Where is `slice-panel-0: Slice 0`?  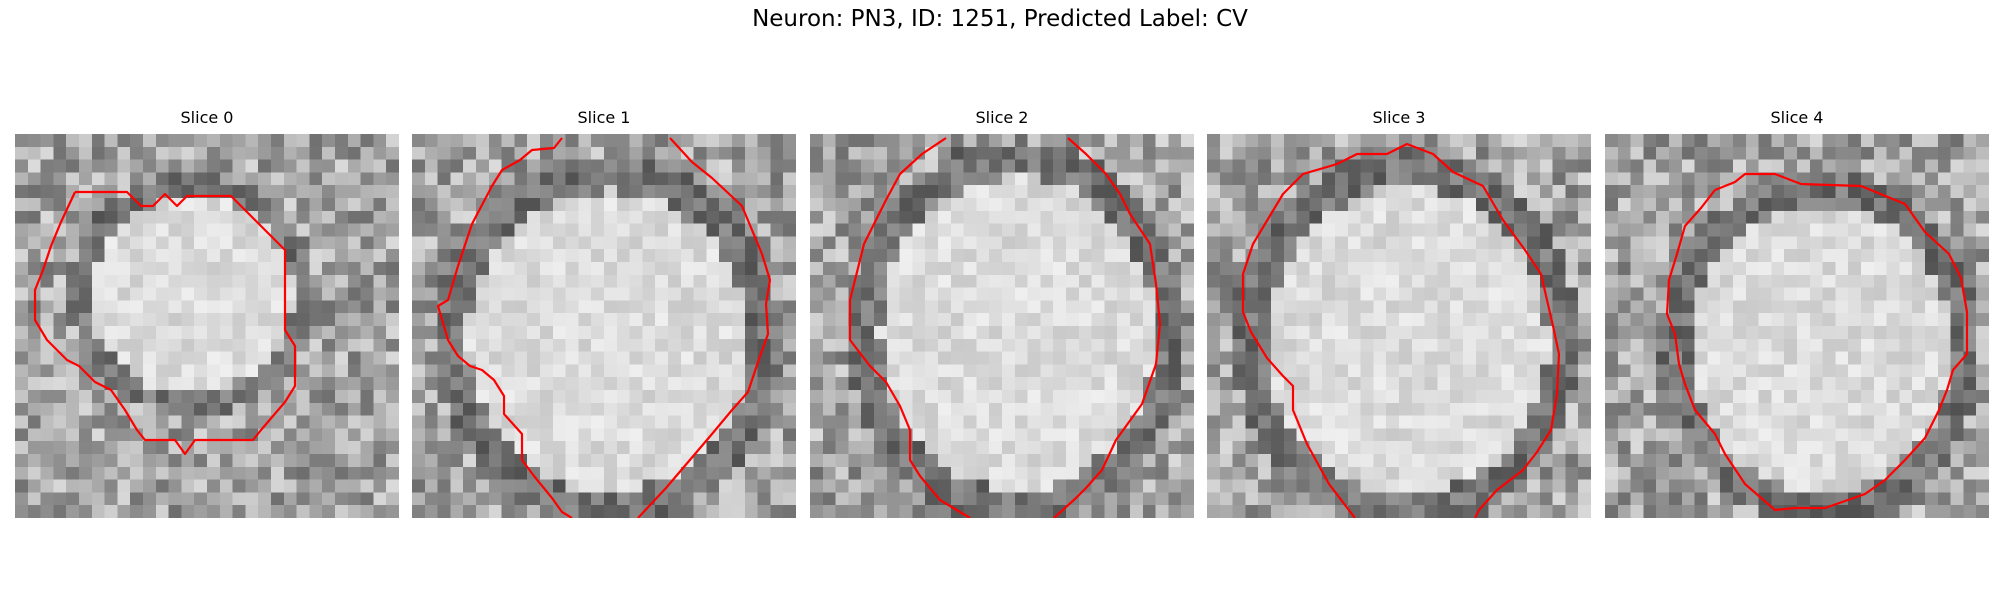
slice-panel-0: Slice 0 is located at coordinates (207, 314).